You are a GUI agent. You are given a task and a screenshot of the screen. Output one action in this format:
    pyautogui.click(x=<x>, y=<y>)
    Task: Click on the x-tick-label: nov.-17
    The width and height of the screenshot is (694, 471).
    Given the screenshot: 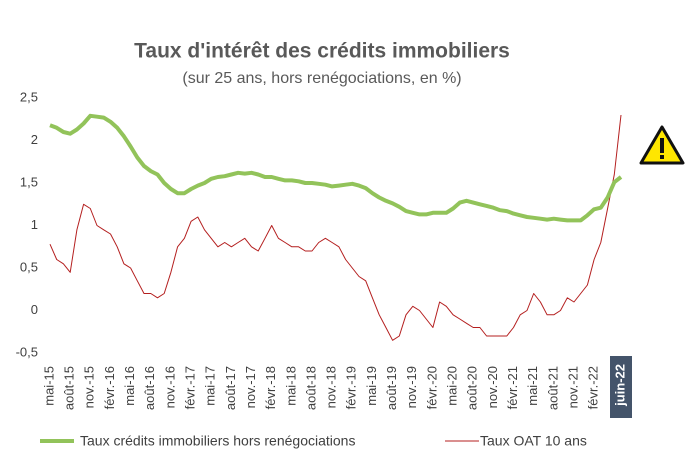 What is the action you would take?
    pyautogui.click(x=250, y=387)
    